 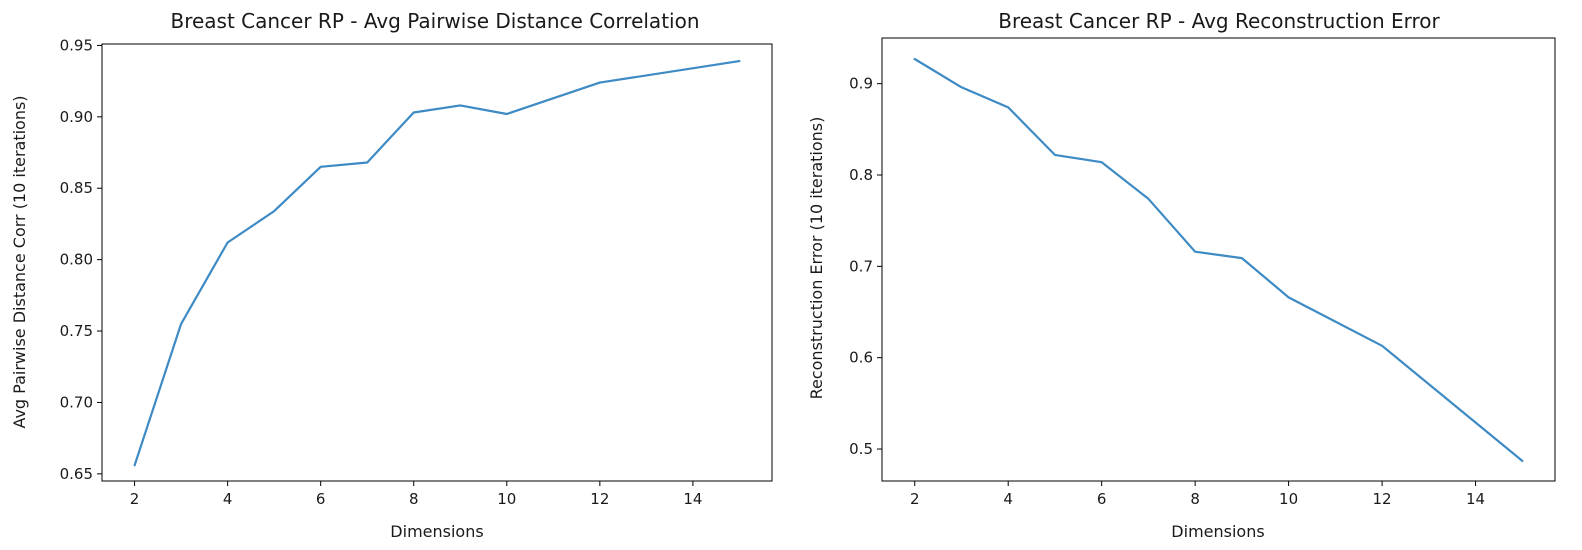 I want to click on y-tick-label: 0.90, so click(x=76, y=117).